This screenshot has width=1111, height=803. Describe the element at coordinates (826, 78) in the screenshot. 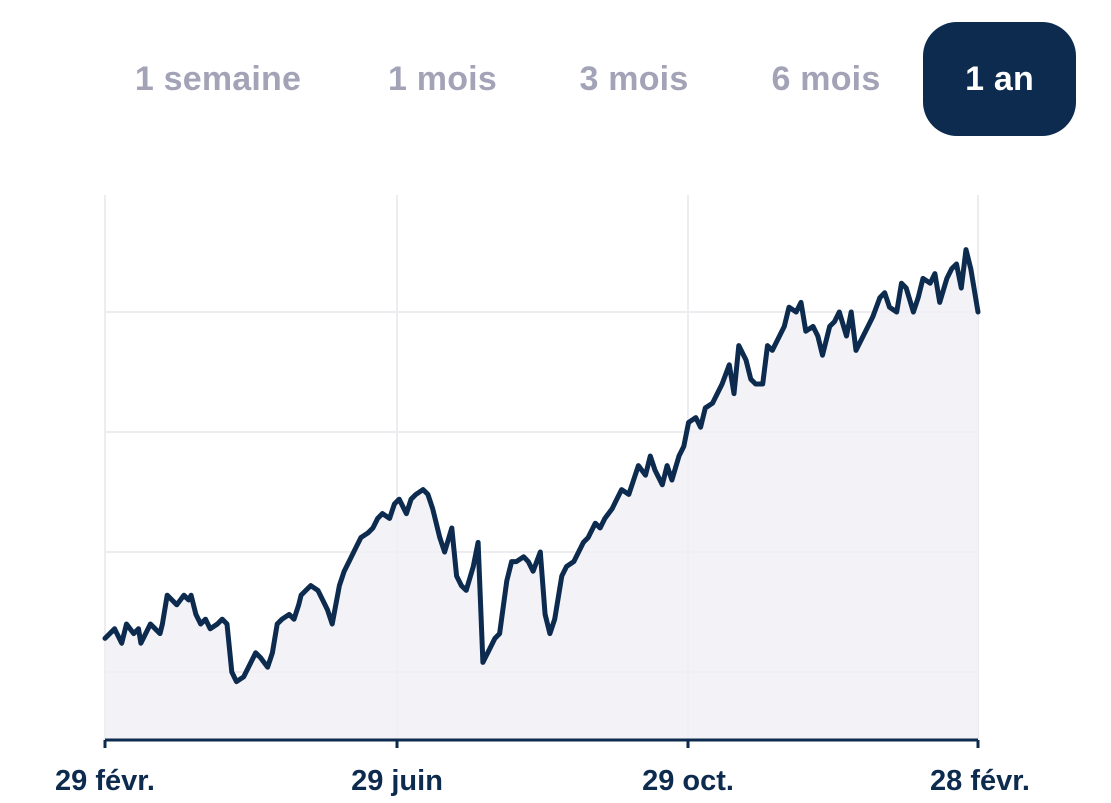

I see `tab-6-months: 6 mois` at that location.